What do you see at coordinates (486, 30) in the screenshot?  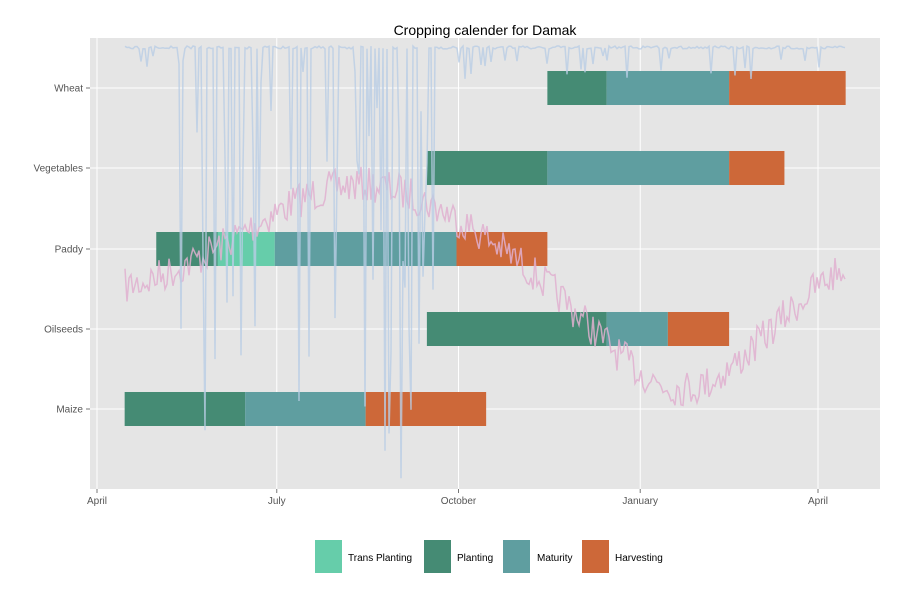 I see `chart-title: Cropping calender for Damak` at bounding box center [486, 30].